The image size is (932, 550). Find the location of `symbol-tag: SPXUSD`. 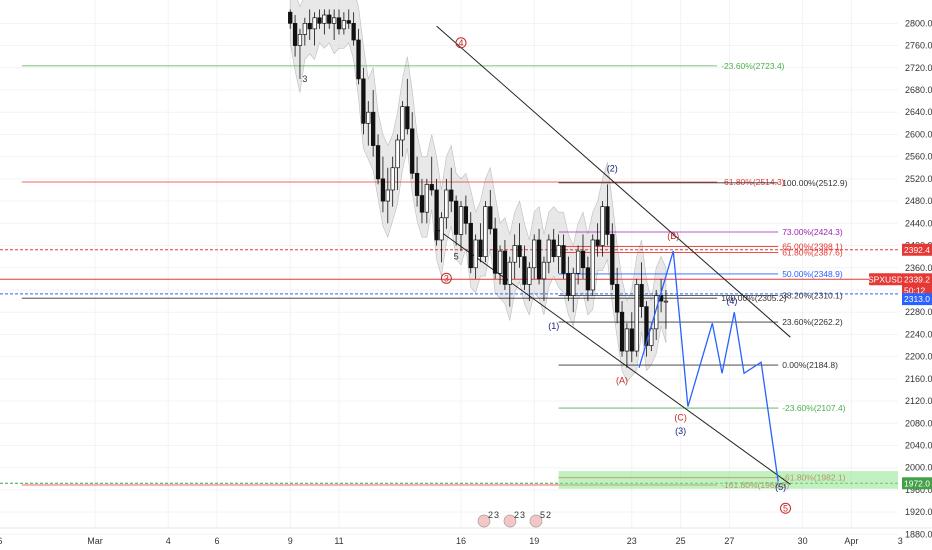

symbol-tag: SPXUSD is located at coordinates (885, 279).